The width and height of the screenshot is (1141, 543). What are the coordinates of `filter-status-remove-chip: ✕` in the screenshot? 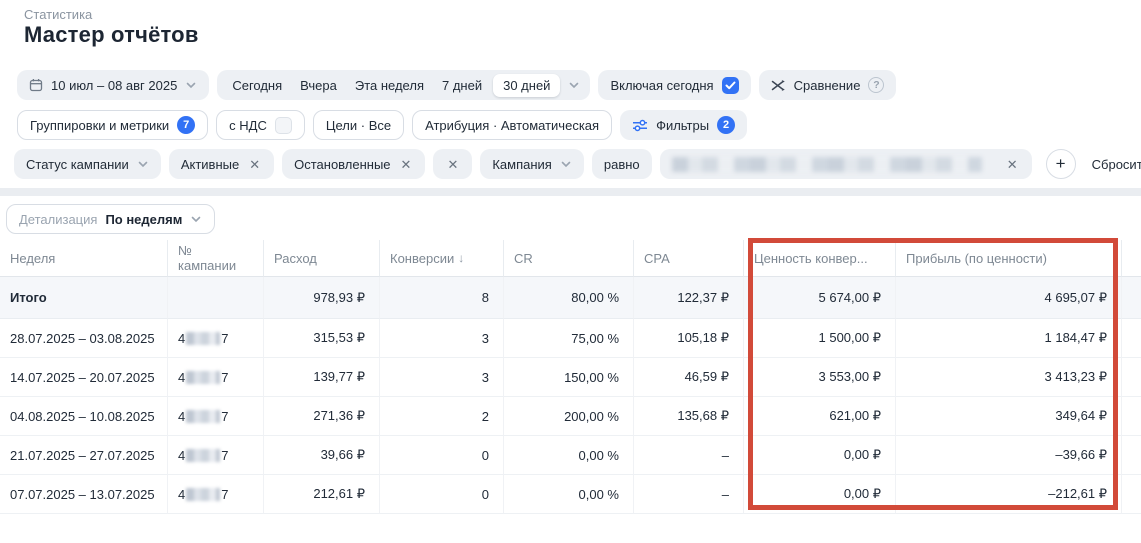 It's located at (453, 164).